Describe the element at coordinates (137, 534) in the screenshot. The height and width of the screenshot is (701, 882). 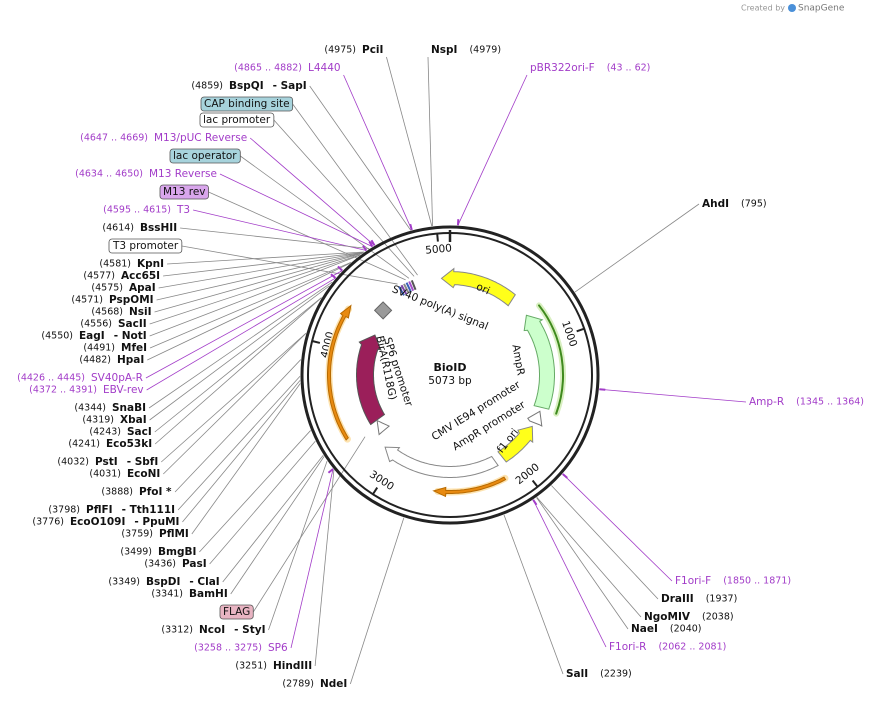
I see `label-position: (3759)` at that location.